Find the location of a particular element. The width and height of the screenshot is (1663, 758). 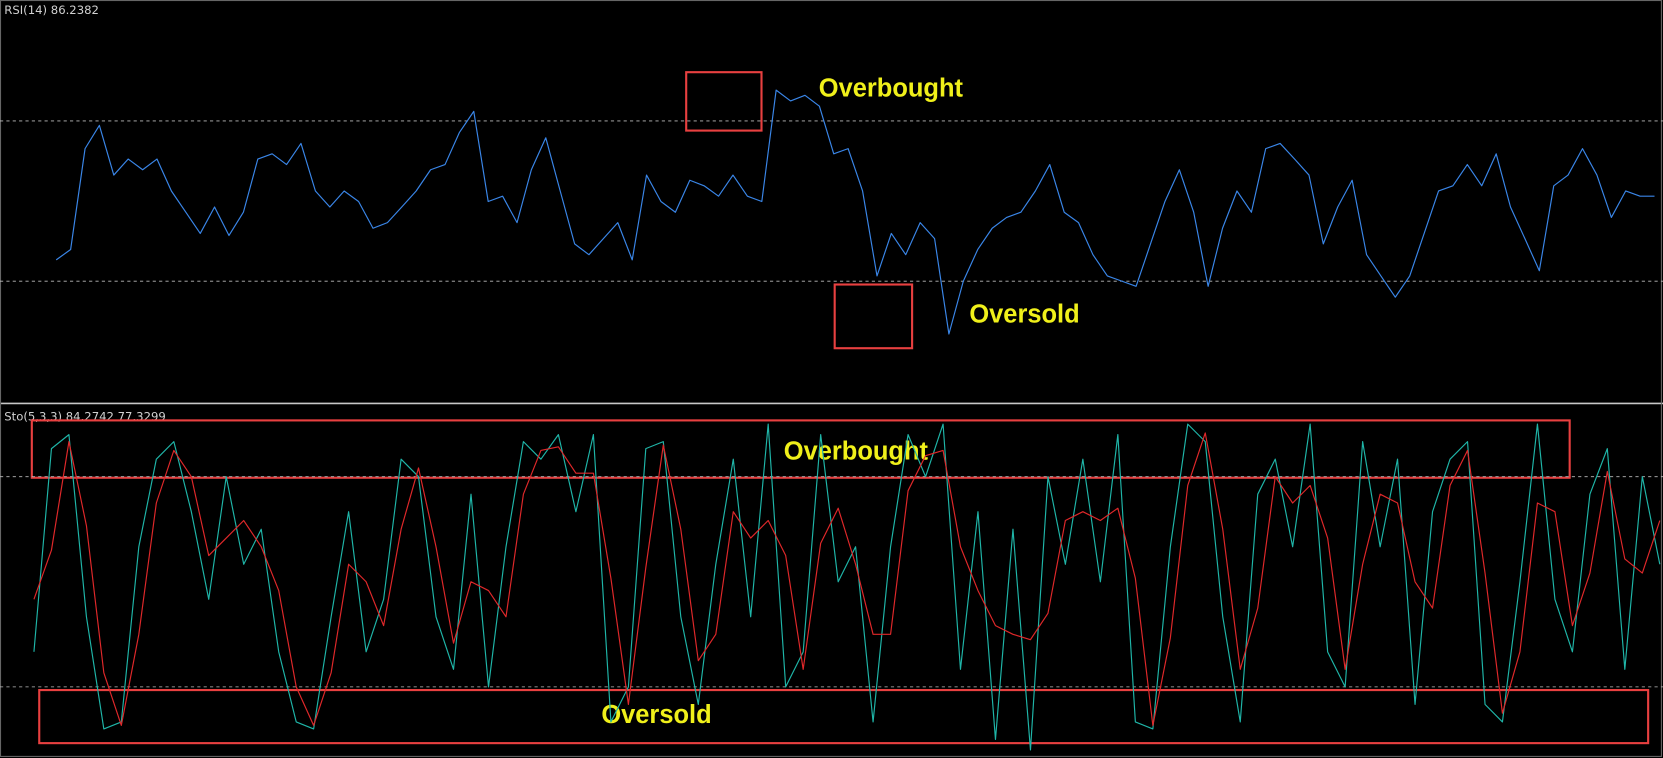

annotation: Overbought is located at coordinates (891, 89).